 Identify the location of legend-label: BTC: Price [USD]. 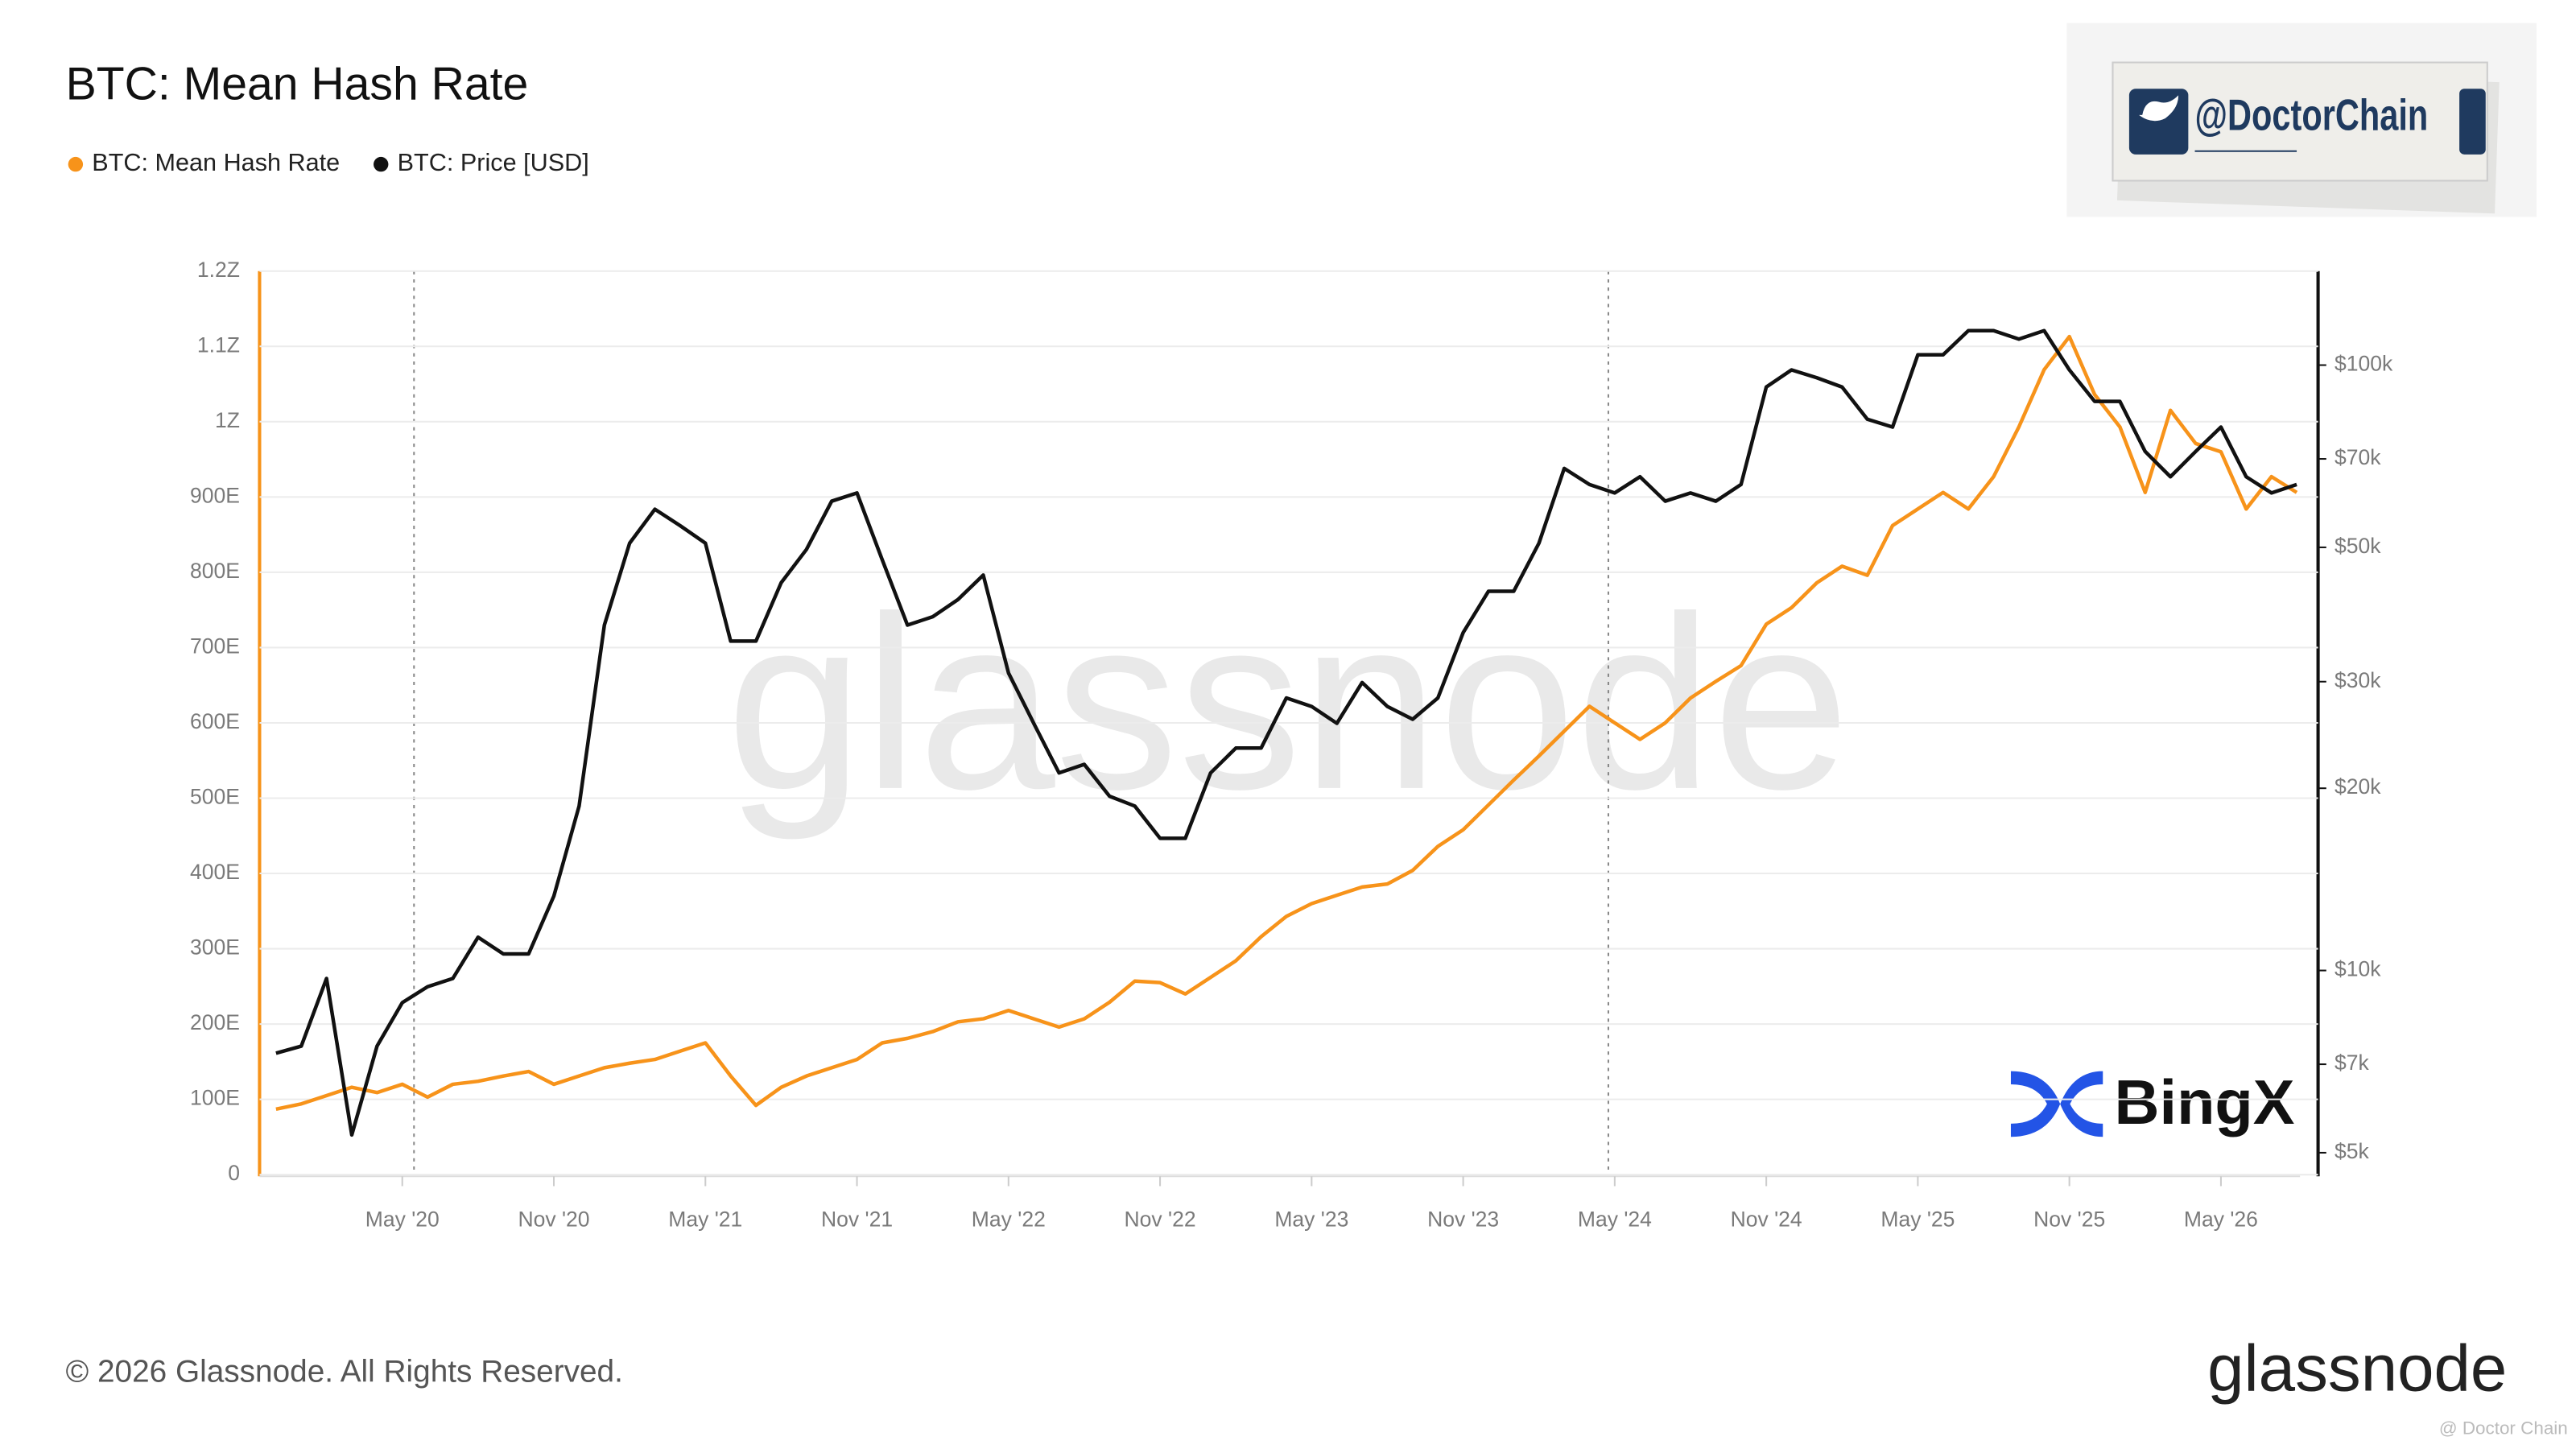
(493, 162).